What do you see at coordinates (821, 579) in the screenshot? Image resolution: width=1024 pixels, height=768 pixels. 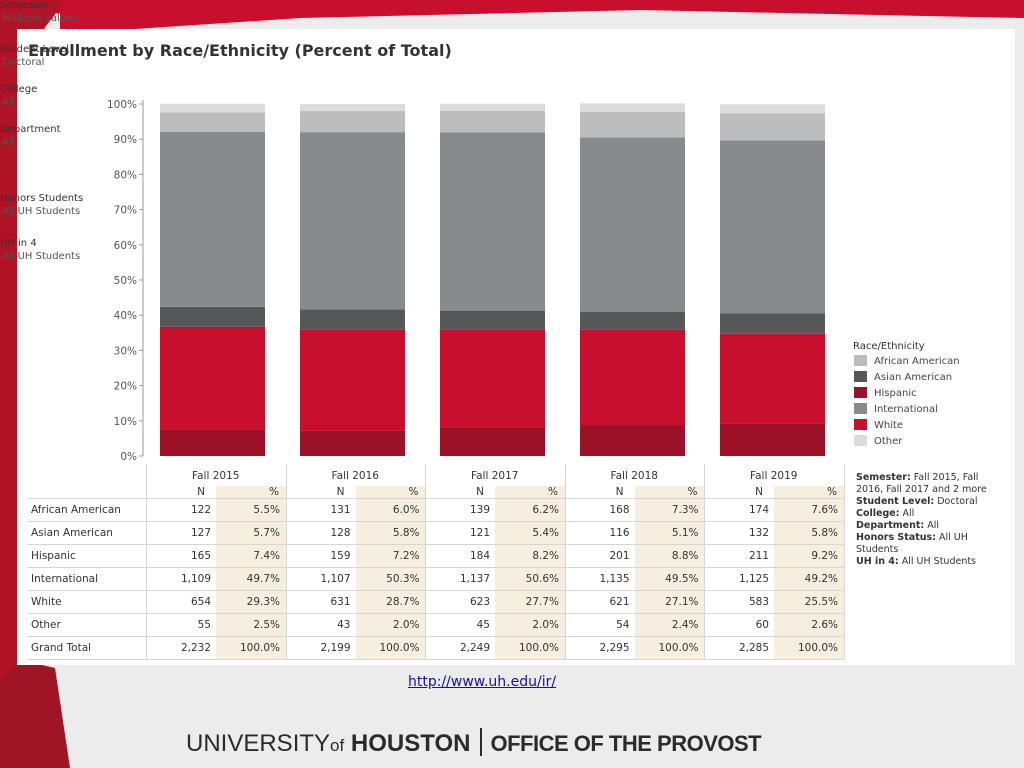 I see `table-cell-pct: 49.2%` at bounding box center [821, 579].